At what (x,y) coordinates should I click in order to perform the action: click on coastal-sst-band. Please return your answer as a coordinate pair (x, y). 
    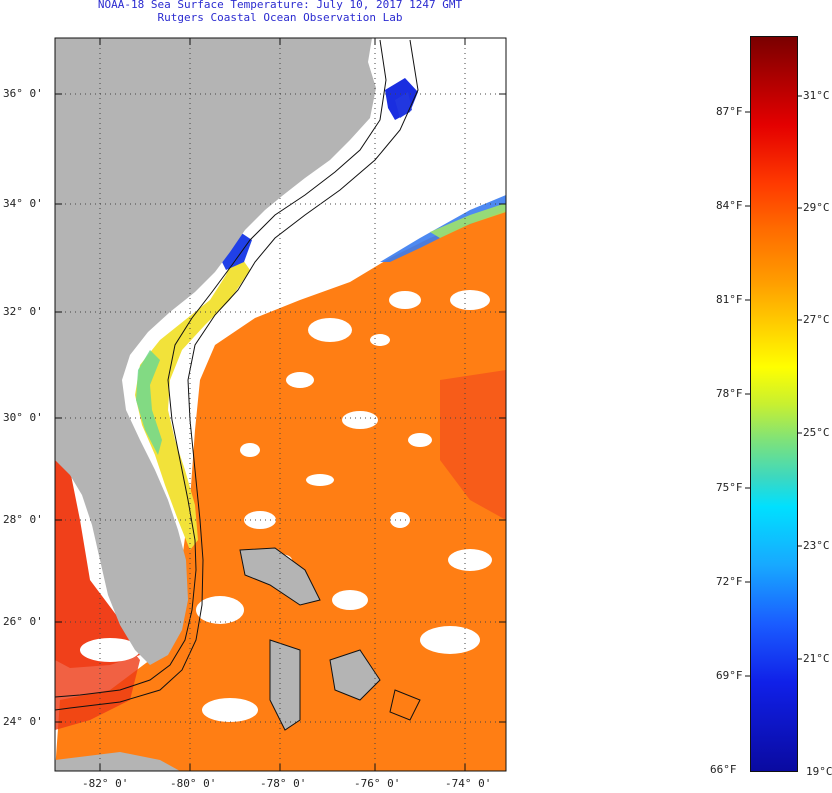
    Looking at the image, I should click on (192, 400).